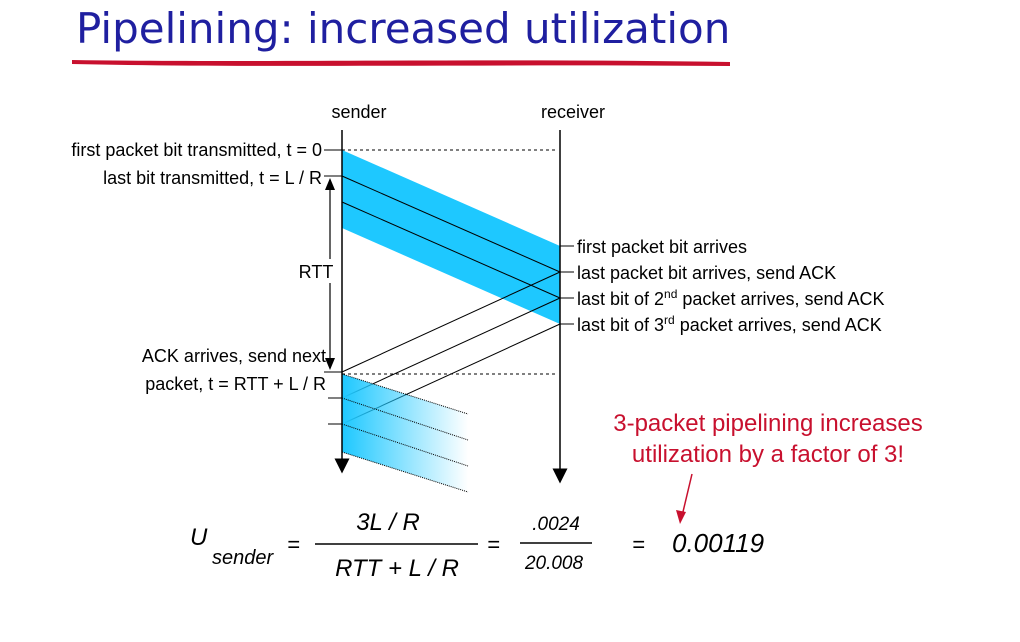  Describe the element at coordinates (234, 356) in the screenshot. I see `label-ack-arrives: ACK arrives, send next` at that location.